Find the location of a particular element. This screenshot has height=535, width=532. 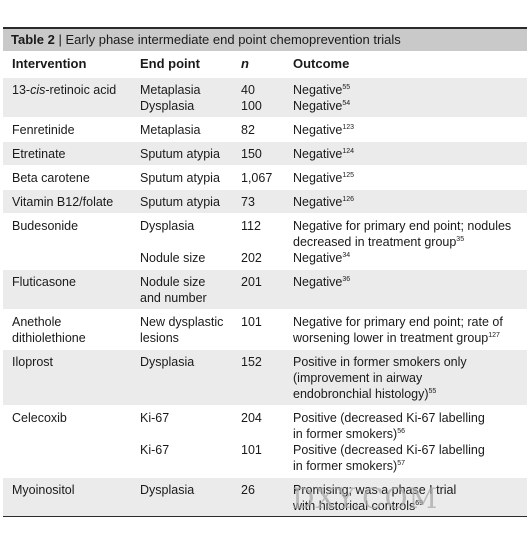

outcome-cell-cont: with historical controls69 is located at coordinates (358, 506).